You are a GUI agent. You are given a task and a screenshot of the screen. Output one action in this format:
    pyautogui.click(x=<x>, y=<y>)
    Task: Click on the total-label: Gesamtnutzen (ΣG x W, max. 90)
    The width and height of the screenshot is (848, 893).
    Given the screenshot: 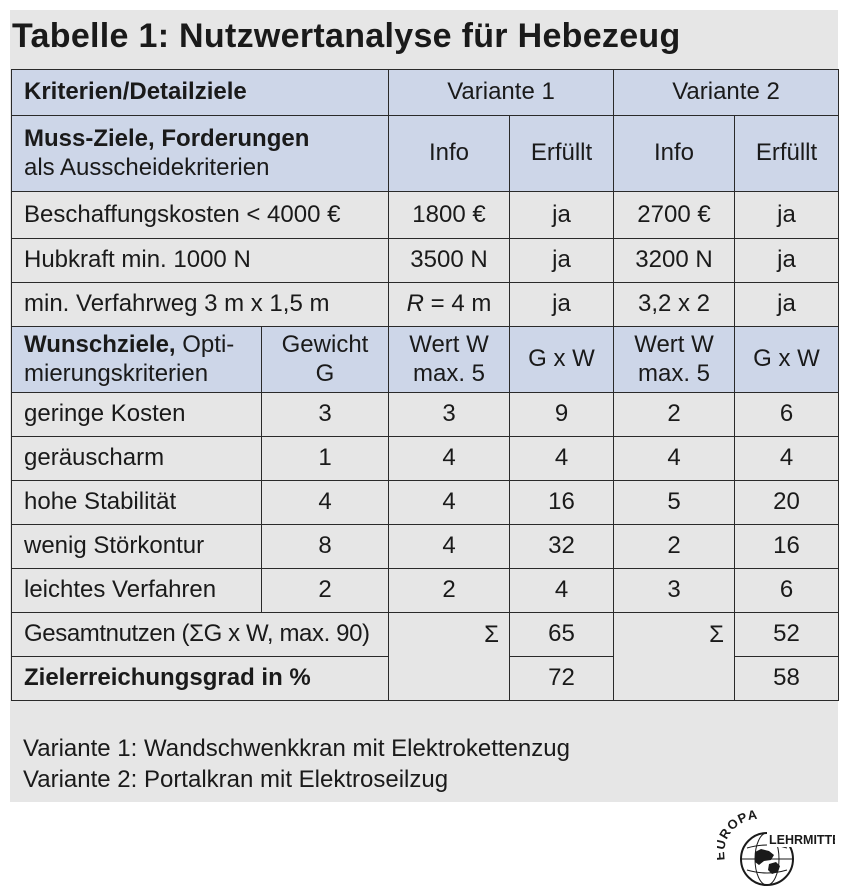 What is the action you would take?
    pyautogui.click(x=200, y=634)
    